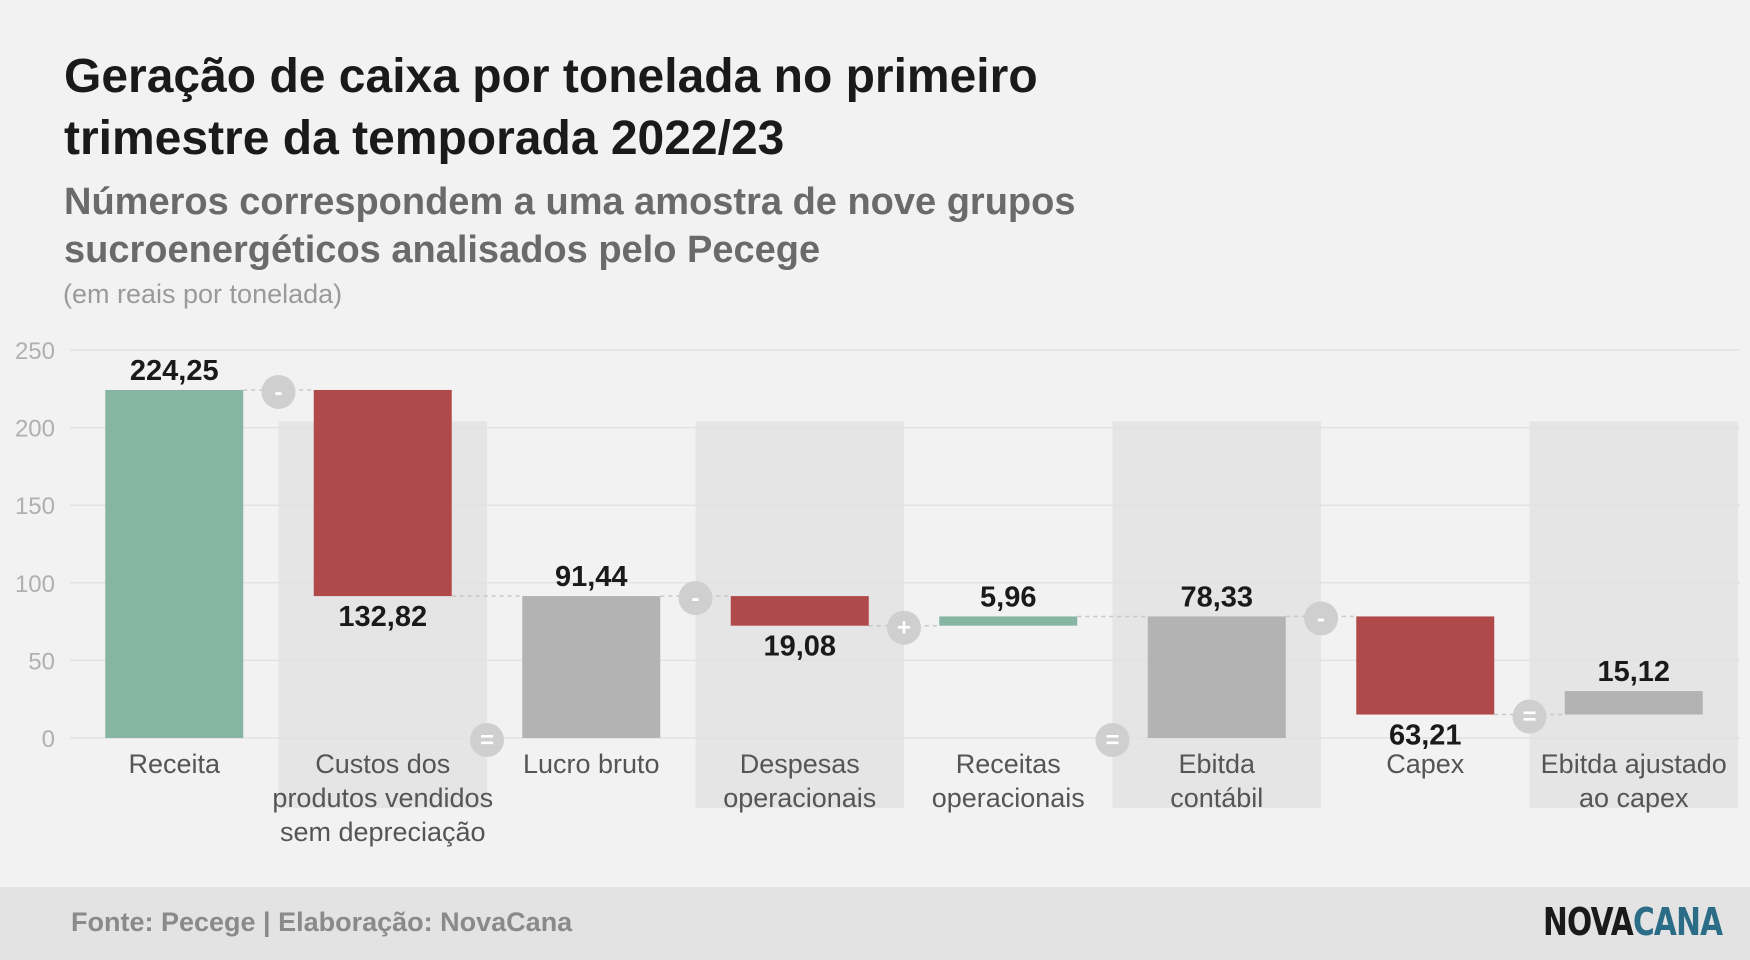  Describe the element at coordinates (174, 371) in the screenshot. I see `value-label: 224,25` at that location.